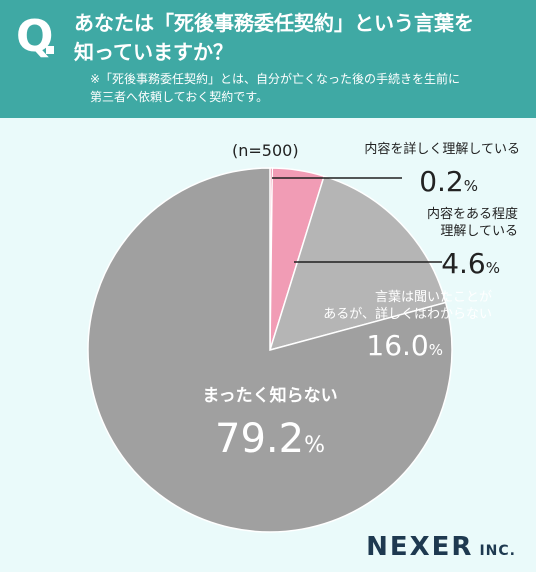  Describe the element at coordinates (179, 97) in the screenshot. I see `note-line-2: 第三者へ依頼しておく契約です。` at that location.